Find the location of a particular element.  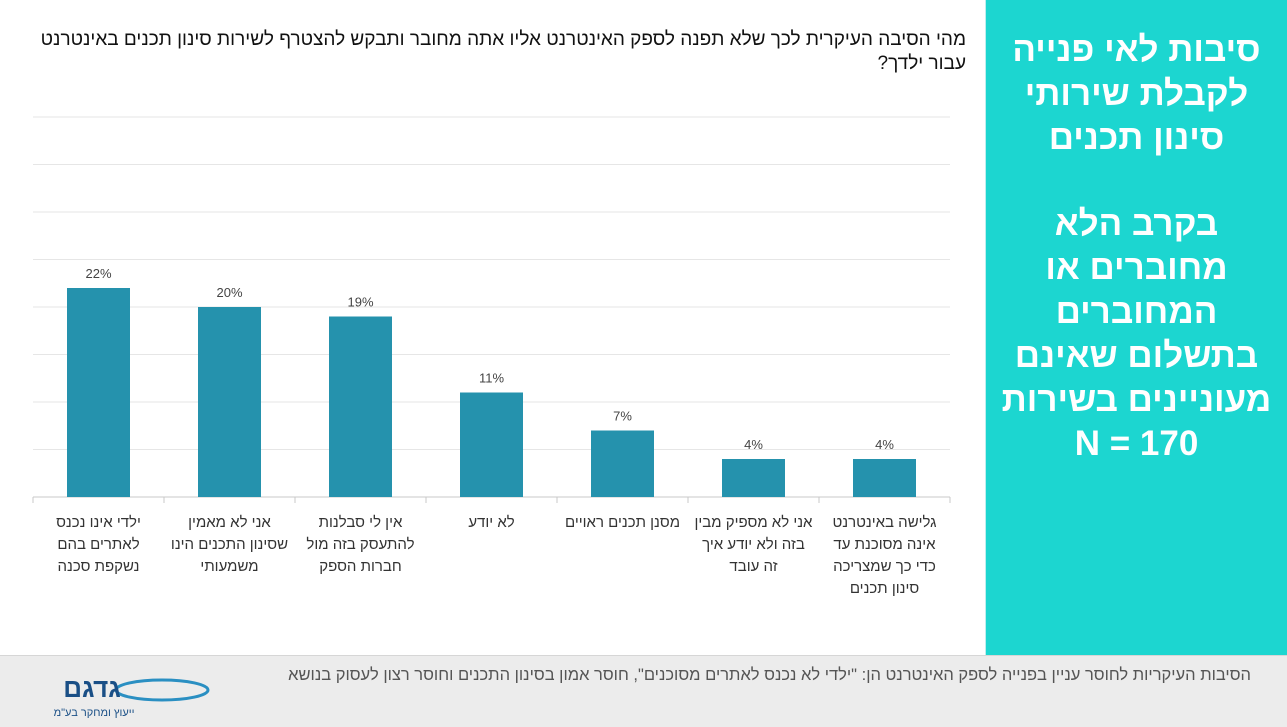

category-label-line: חברות הספק is located at coordinates (360, 566).